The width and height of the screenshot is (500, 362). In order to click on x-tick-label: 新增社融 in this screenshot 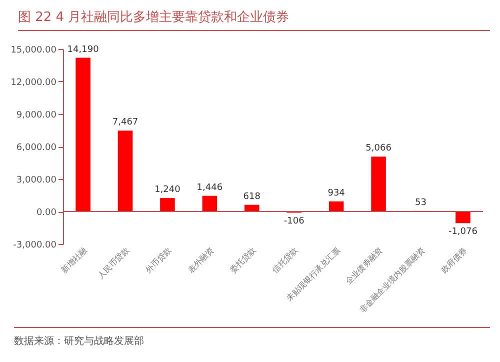, I will do `click(74, 260)`.